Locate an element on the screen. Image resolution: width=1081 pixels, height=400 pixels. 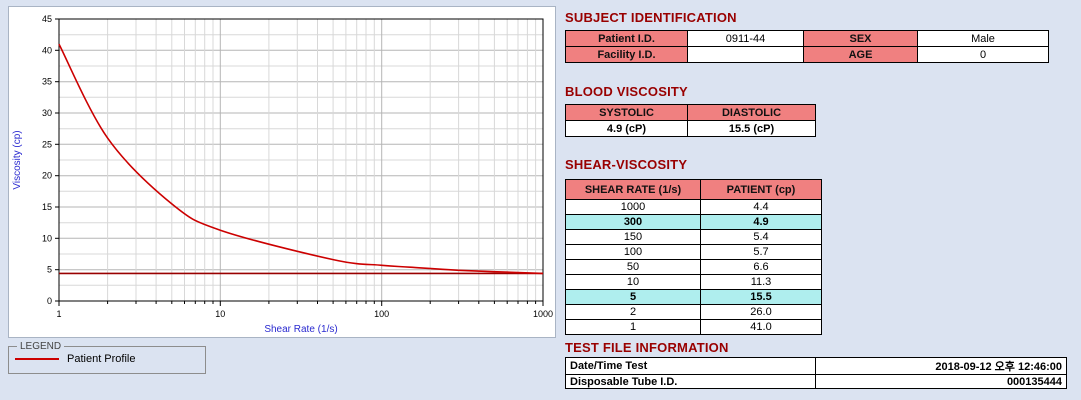
subject-identification-title: SUBJECT IDENTIFICATION is located at coordinates (651, 17).